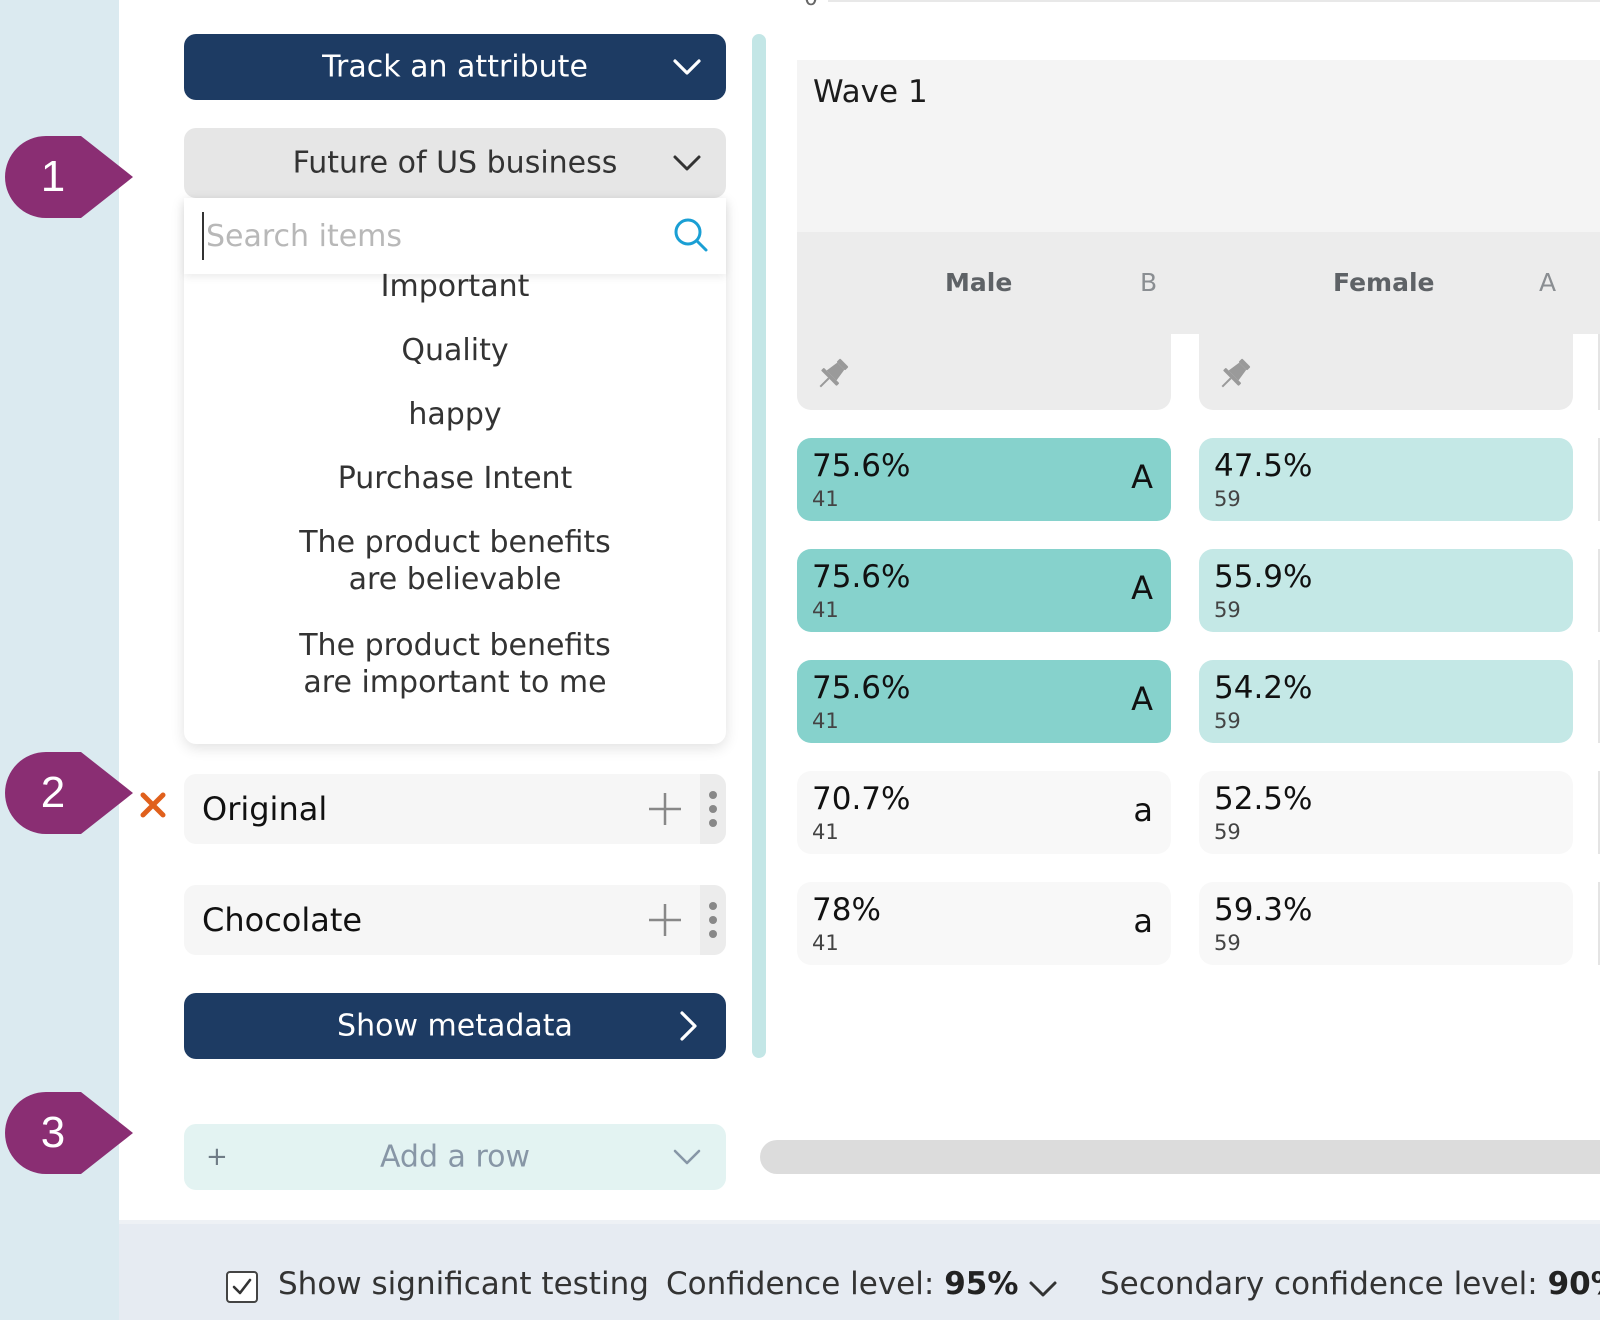  I want to click on add-row-label: Add a row, so click(455, 1157).